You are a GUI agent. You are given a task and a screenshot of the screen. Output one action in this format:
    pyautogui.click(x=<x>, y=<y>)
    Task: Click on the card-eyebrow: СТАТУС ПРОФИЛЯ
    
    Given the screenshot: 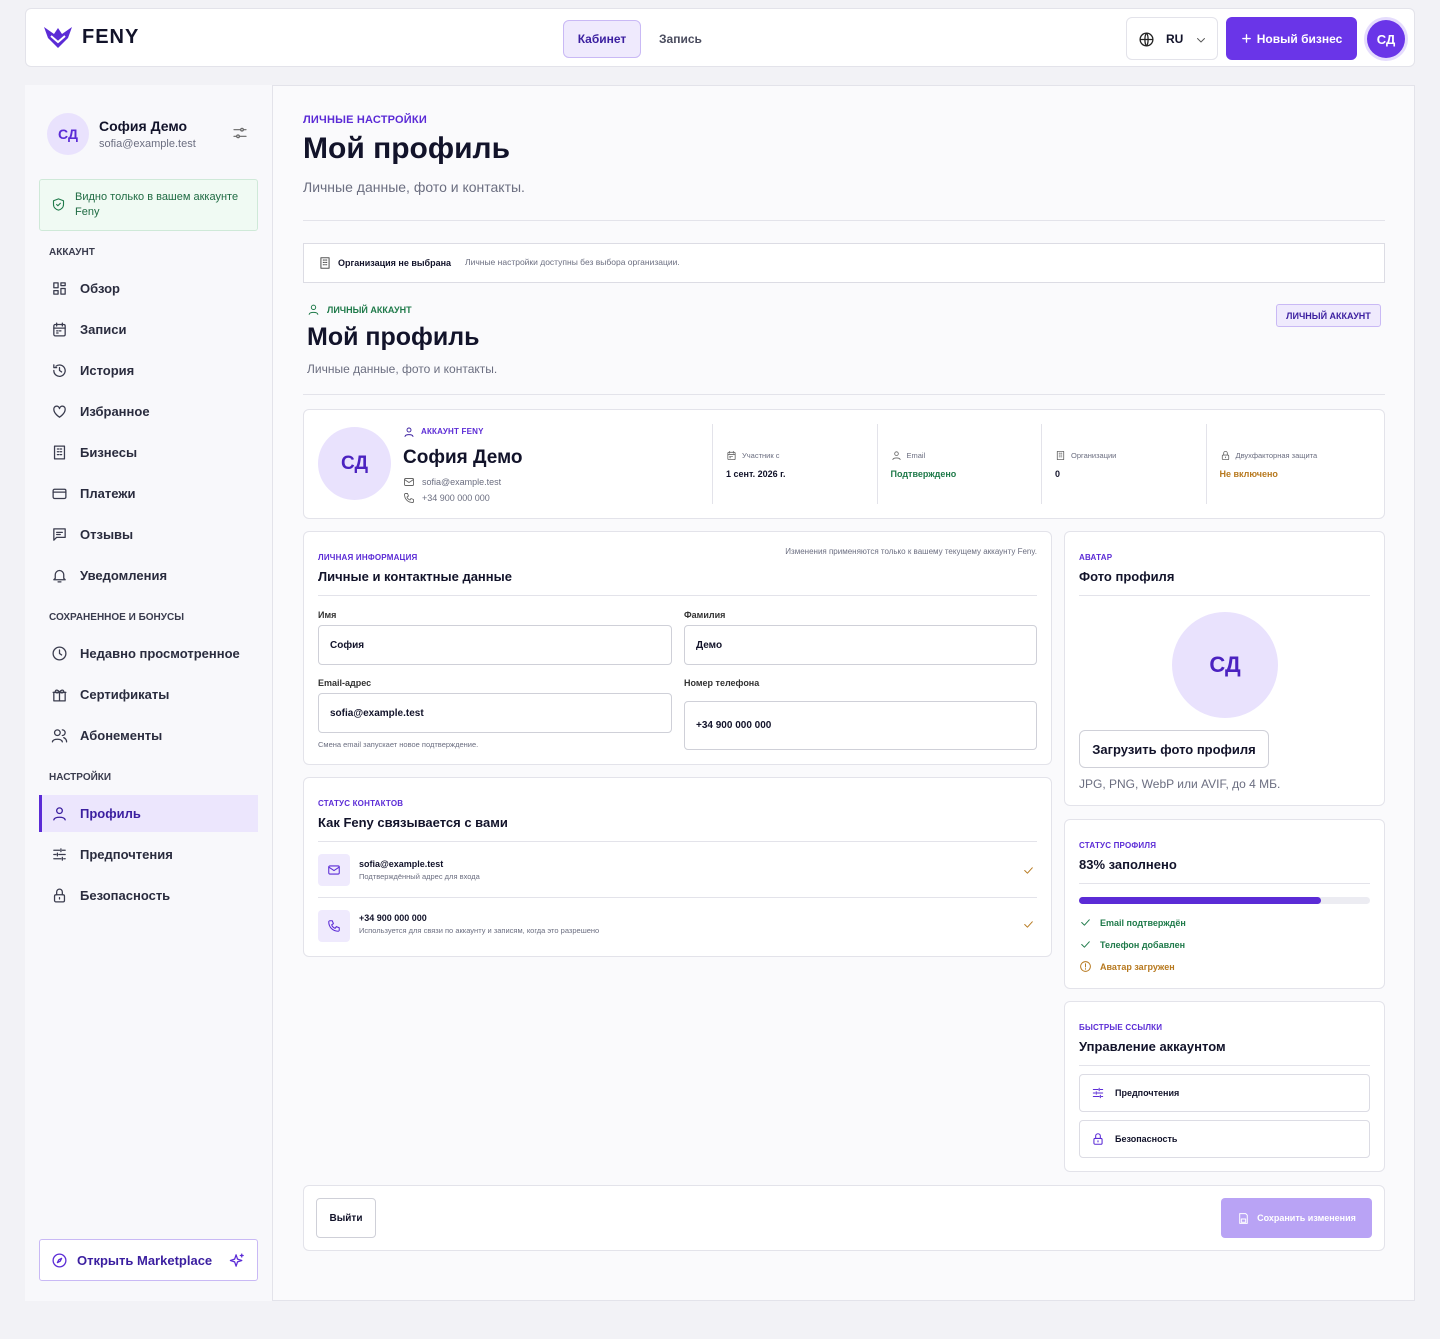 What is the action you would take?
    pyautogui.click(x=1118, y=845)
    